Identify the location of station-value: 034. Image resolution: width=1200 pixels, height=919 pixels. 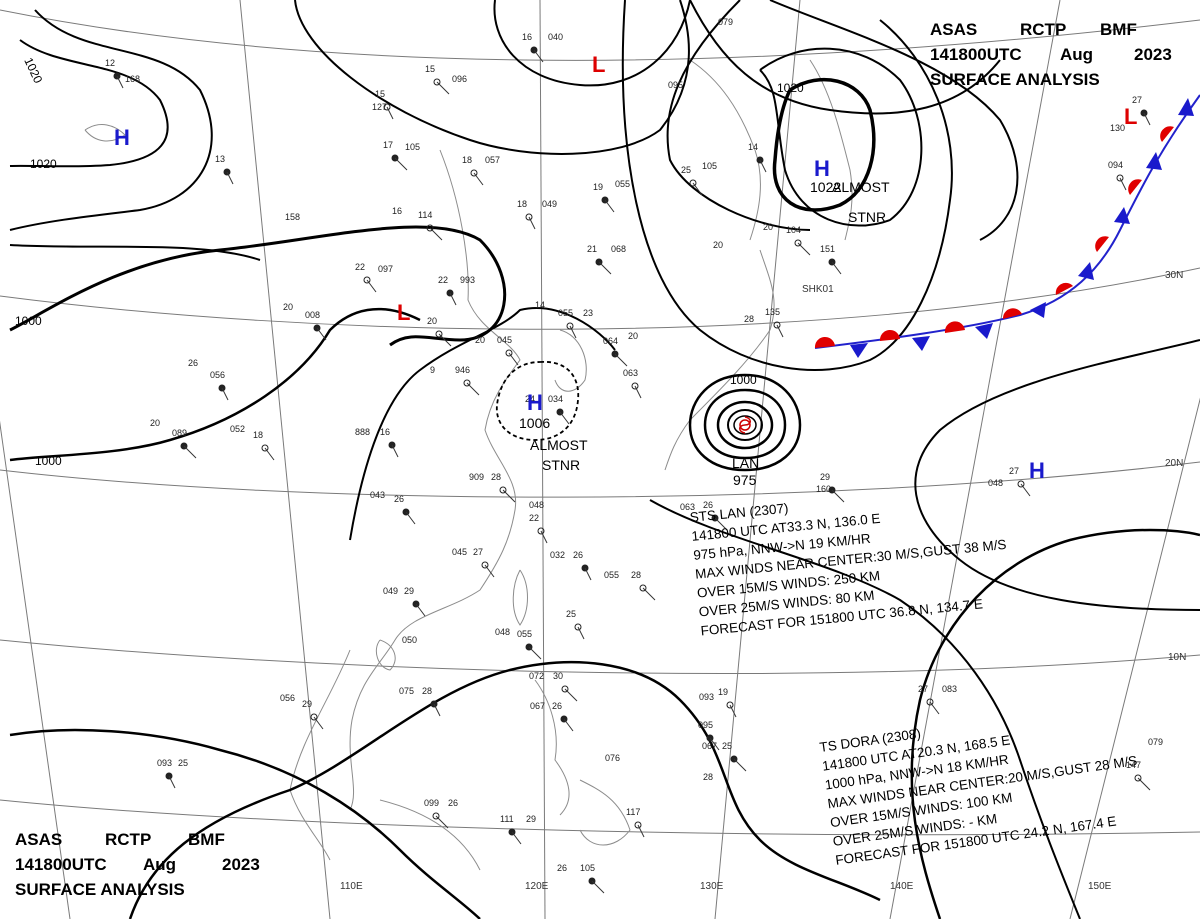
(555, 399).